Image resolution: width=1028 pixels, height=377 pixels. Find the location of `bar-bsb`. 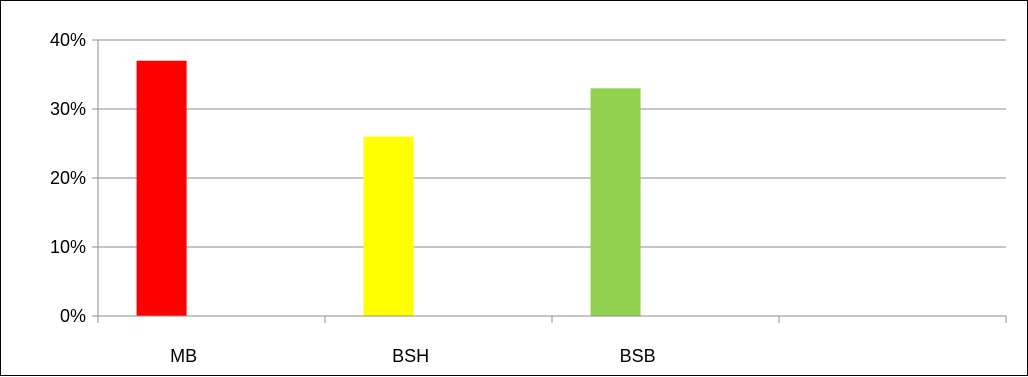

bar-bsb is located at coordinates (615, 202).